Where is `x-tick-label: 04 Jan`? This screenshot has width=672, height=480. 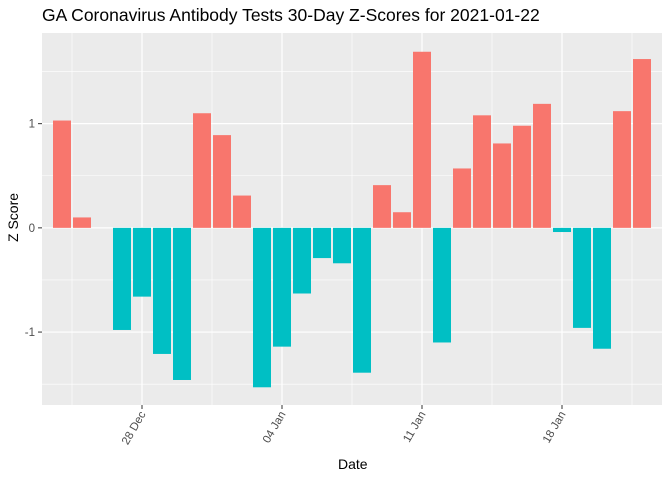 x-tick-label: 04 Jan is located at coordinates (275, 428).